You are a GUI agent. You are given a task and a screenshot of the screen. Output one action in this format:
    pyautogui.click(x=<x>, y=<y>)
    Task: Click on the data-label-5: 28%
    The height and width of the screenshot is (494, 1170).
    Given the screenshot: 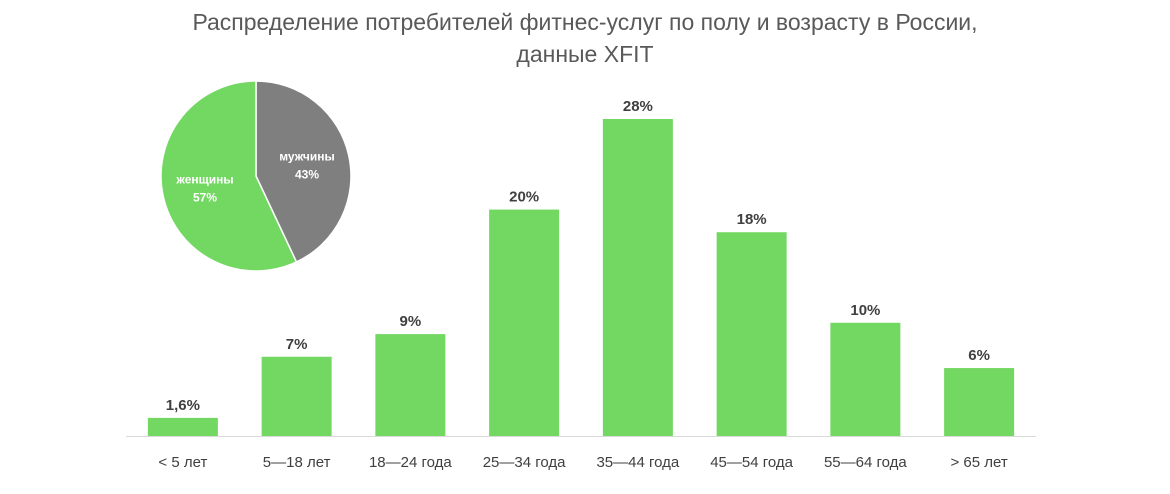 What is the action you would take?
    pyautogui.click(x=638, y=106)
    